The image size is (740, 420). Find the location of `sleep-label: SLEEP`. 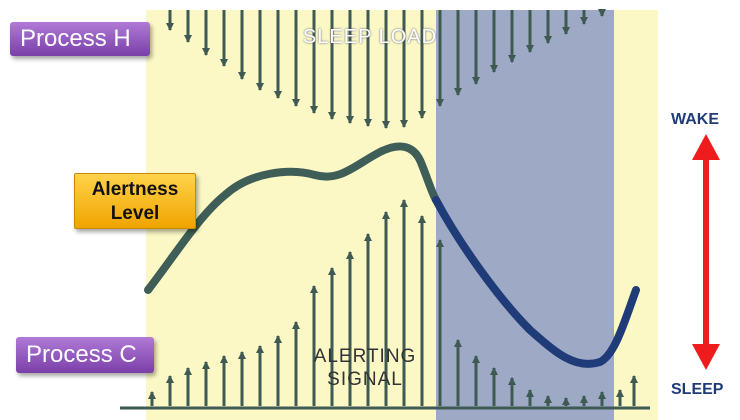

sleep-label: SLEEP is located at coordinates (697, 389).